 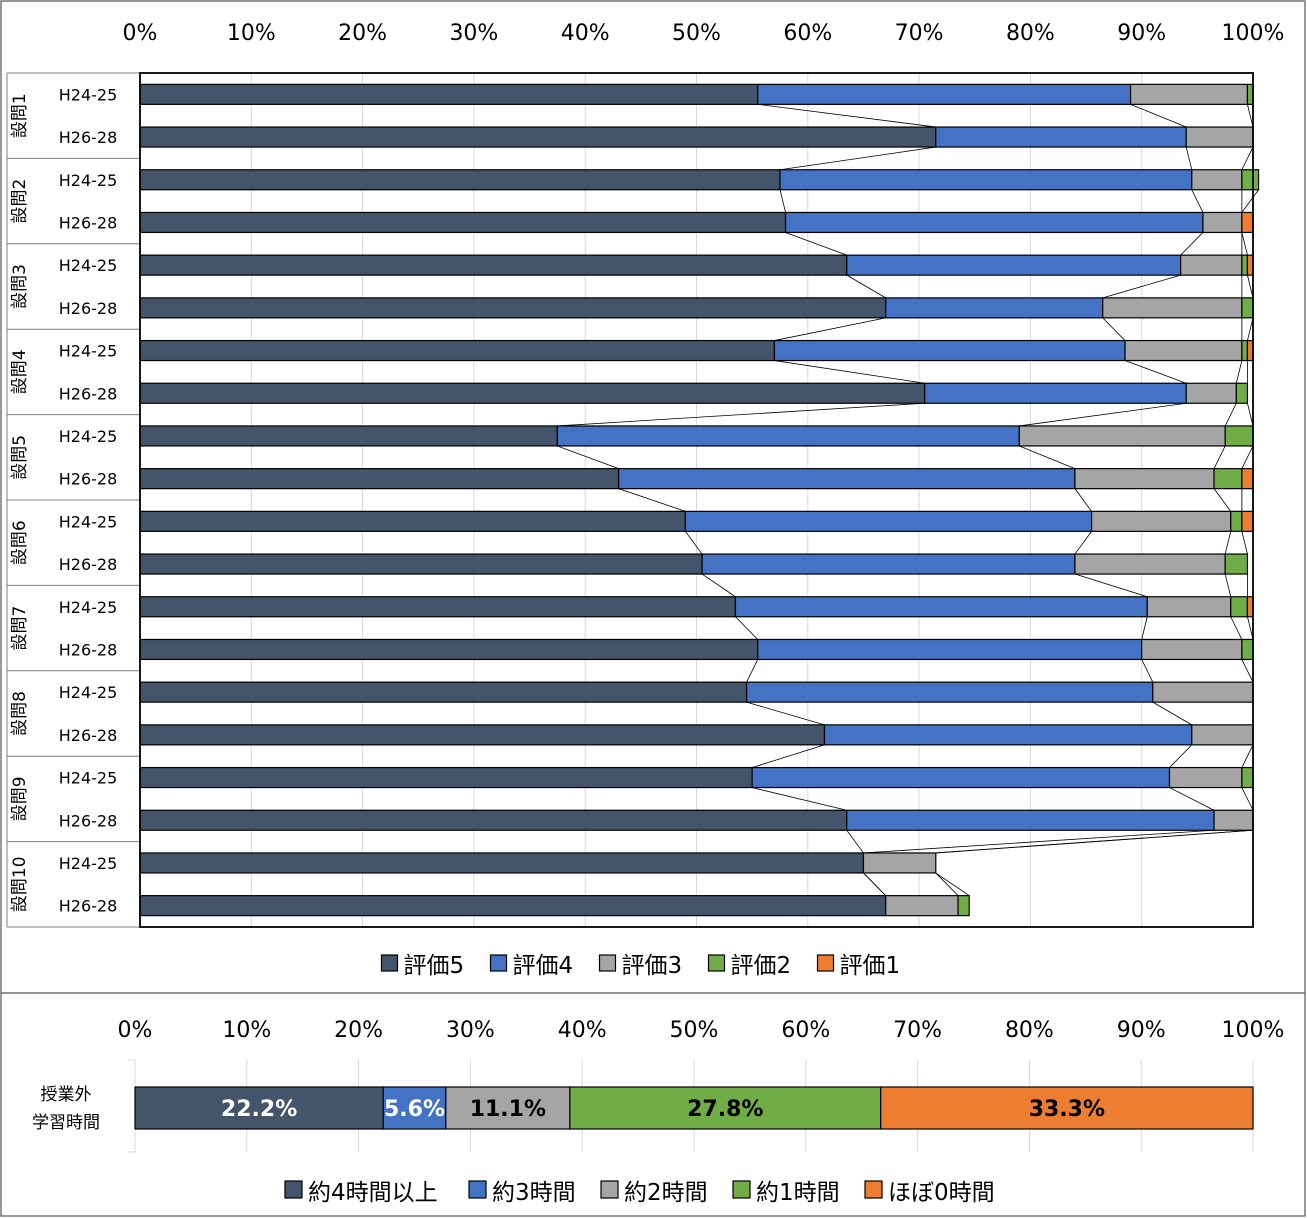 What do you see at coordinates (534, 1193) in the screenshot?
I see `legend-label: 約3時間` at bounding box center [534, 1193].